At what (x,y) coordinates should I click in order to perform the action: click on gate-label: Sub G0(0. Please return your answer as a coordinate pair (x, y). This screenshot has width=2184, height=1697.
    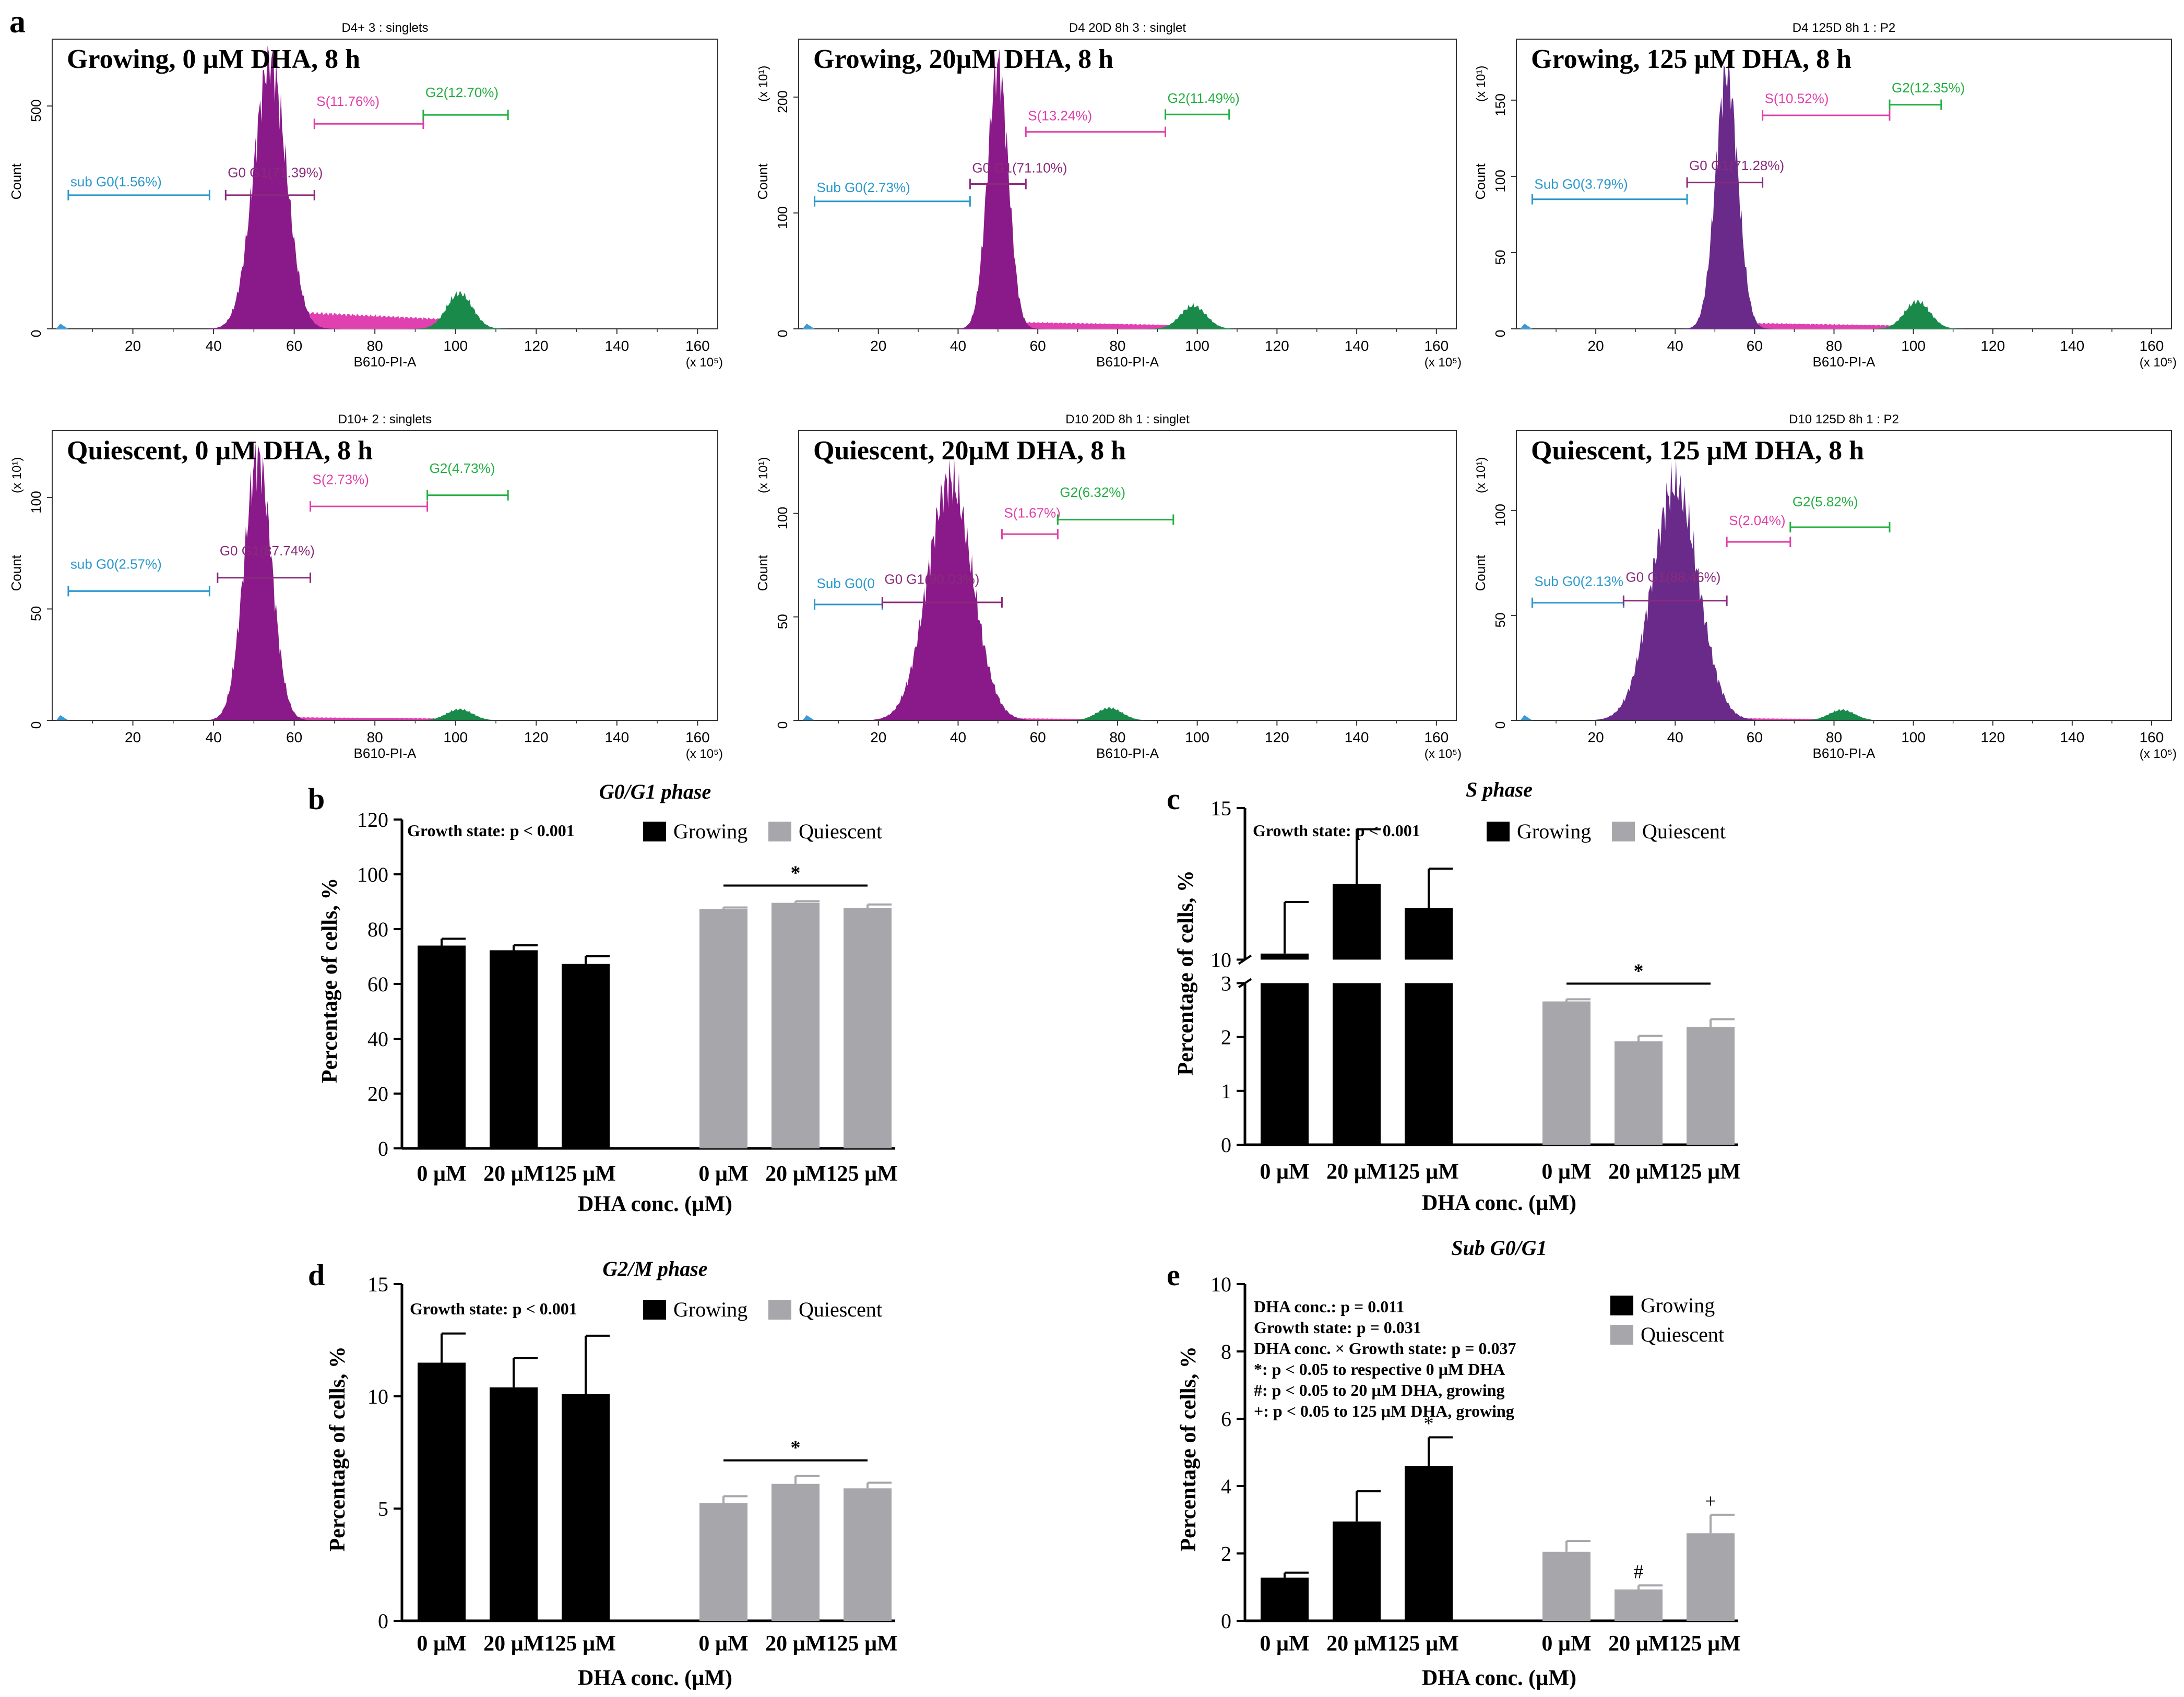
    Looking at the image, I should click on (846, 583).